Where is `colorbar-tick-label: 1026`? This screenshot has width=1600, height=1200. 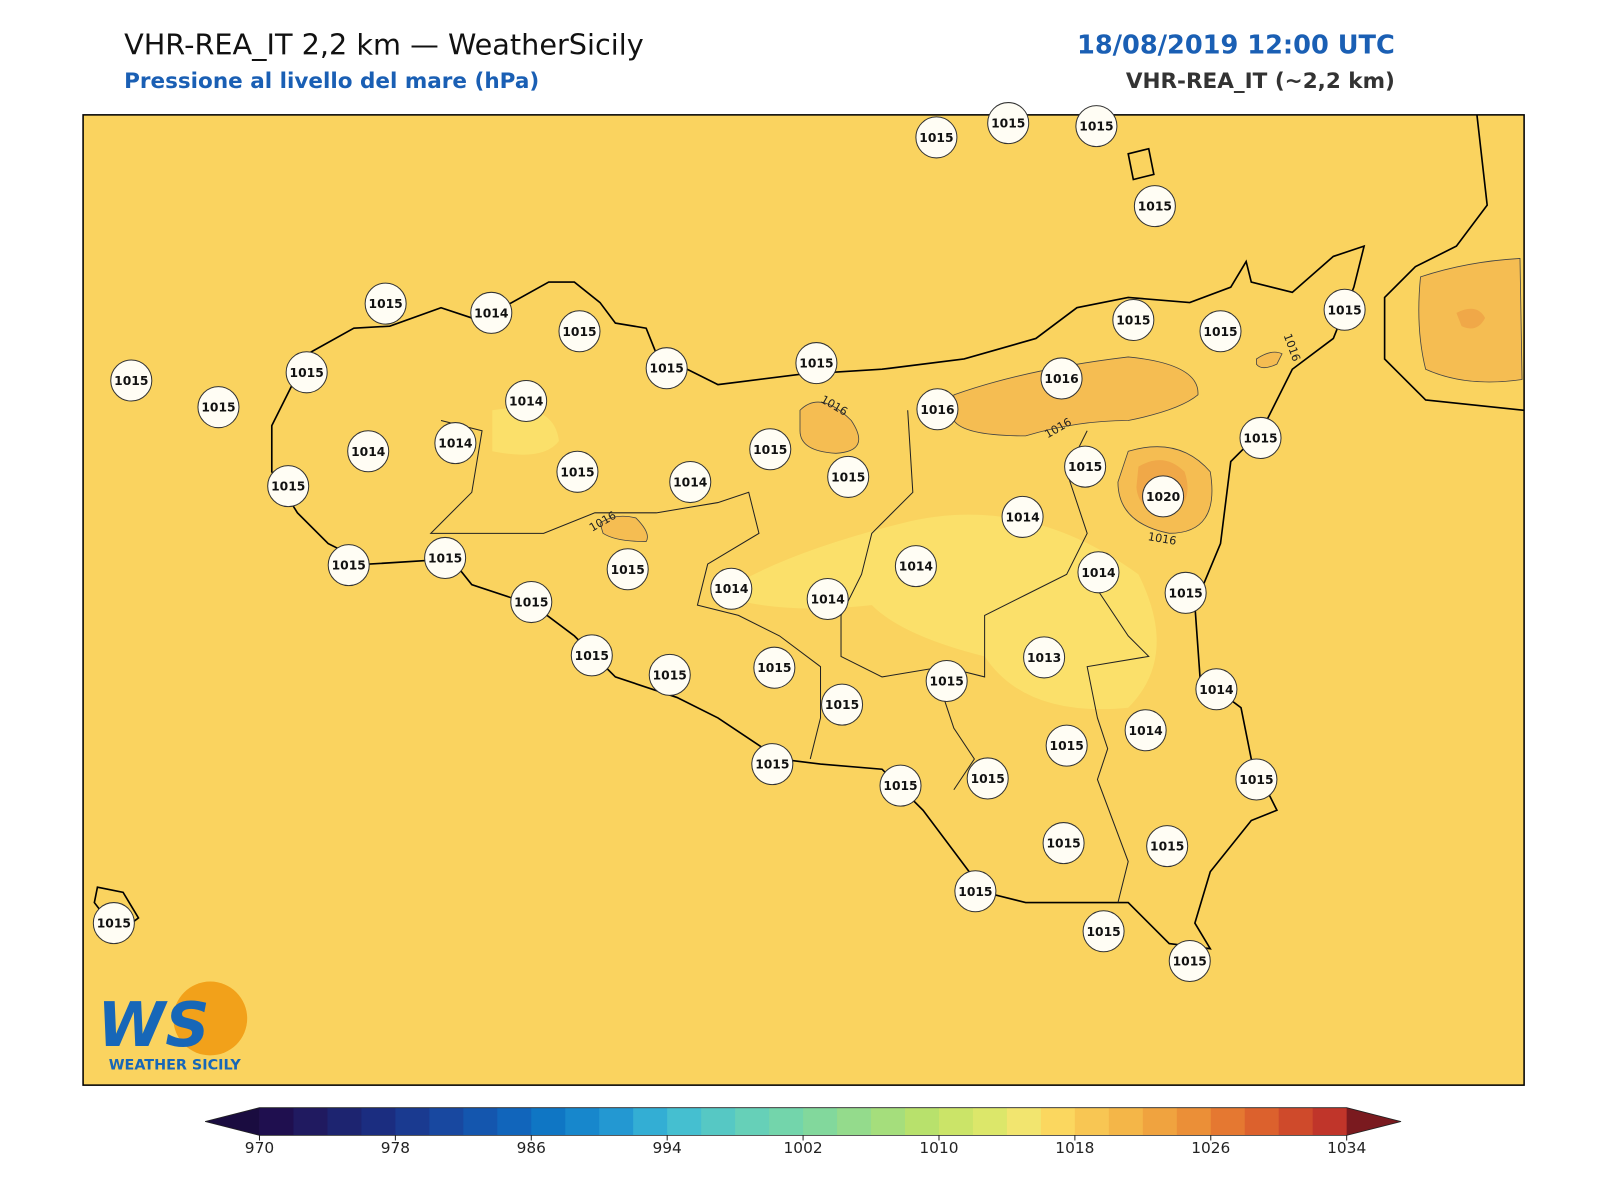
colorbar-tick-label: 1026 is located at coordinates (1210, 1148).